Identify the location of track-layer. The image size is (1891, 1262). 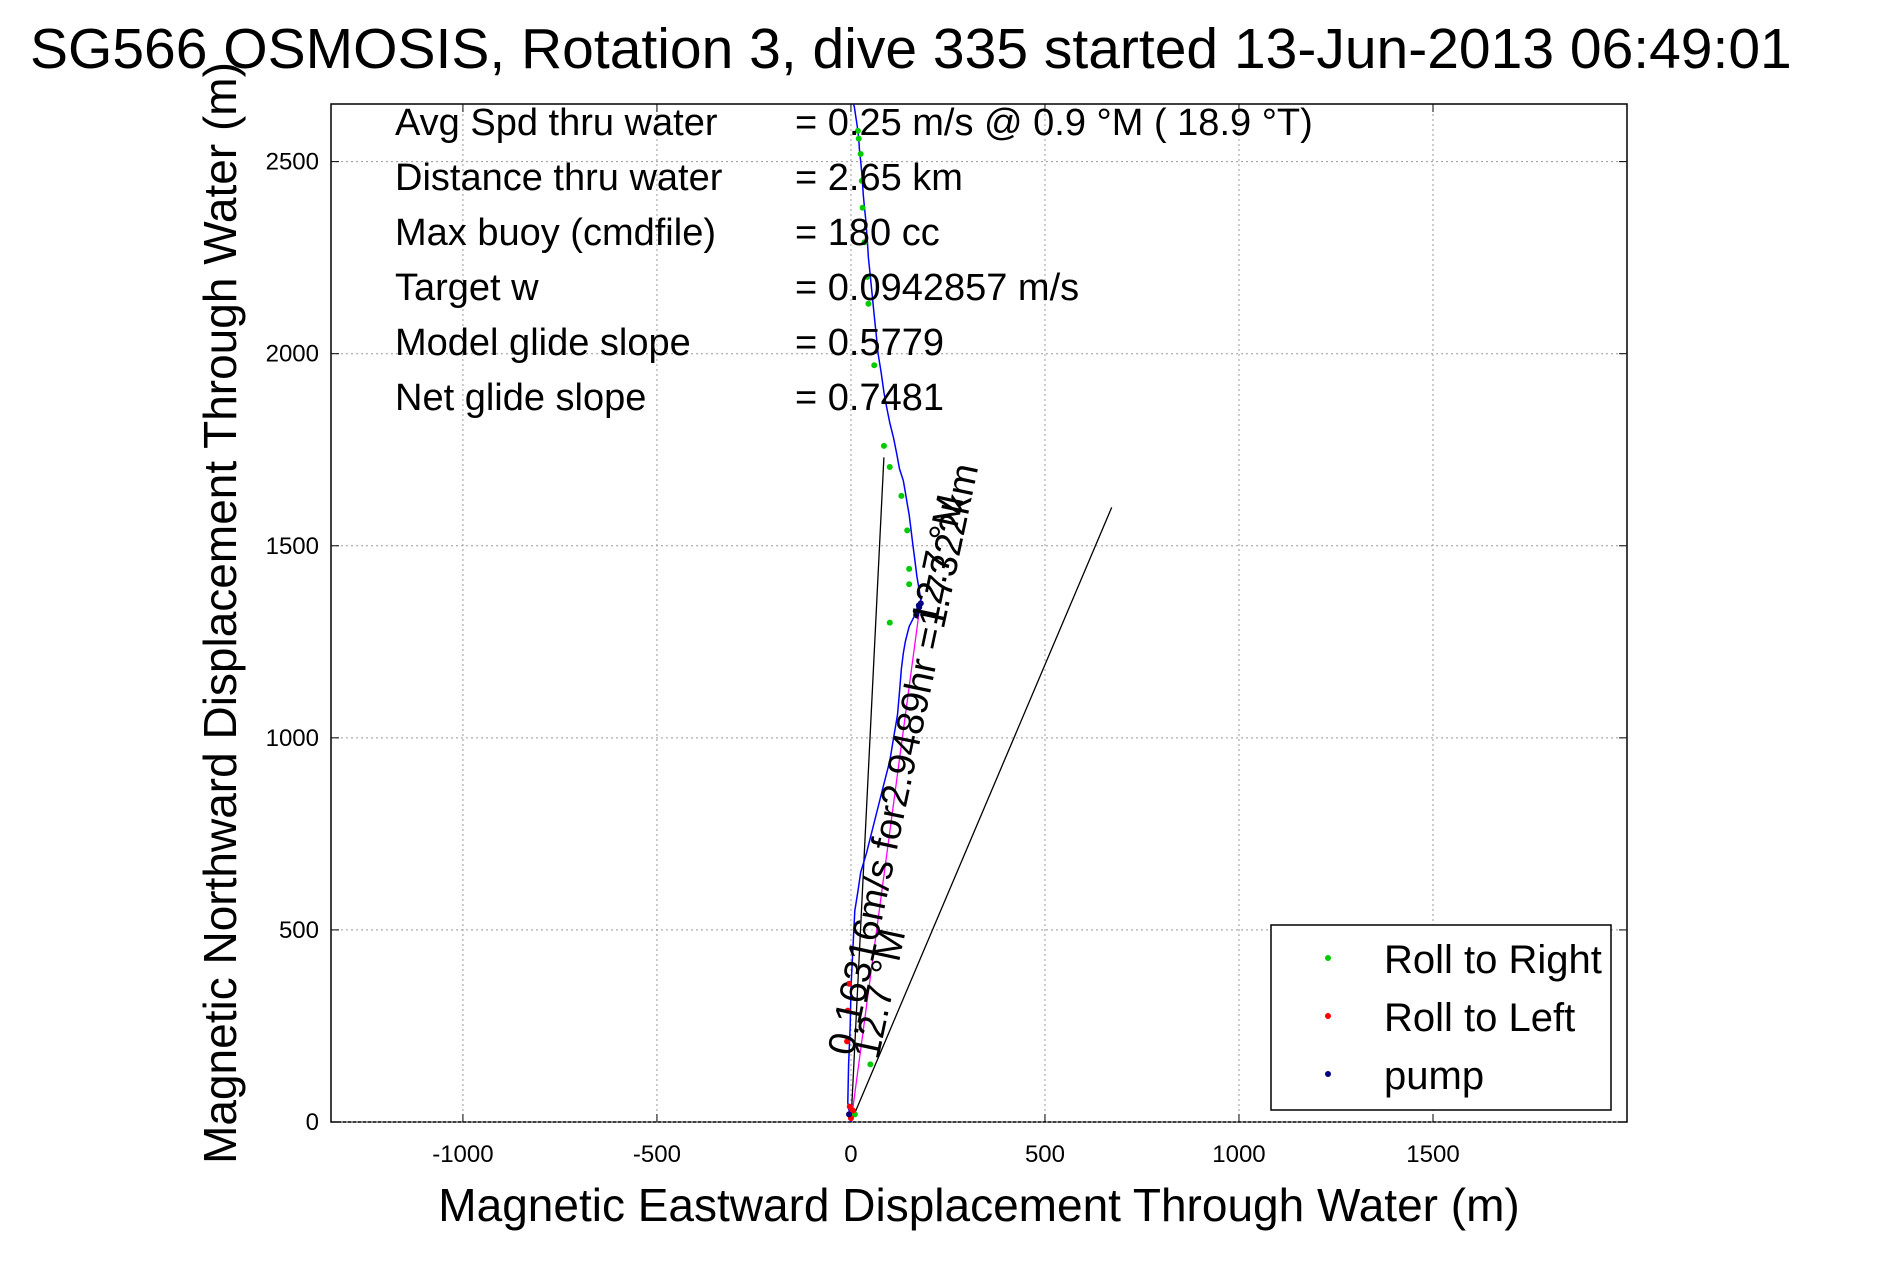
(884, 613).